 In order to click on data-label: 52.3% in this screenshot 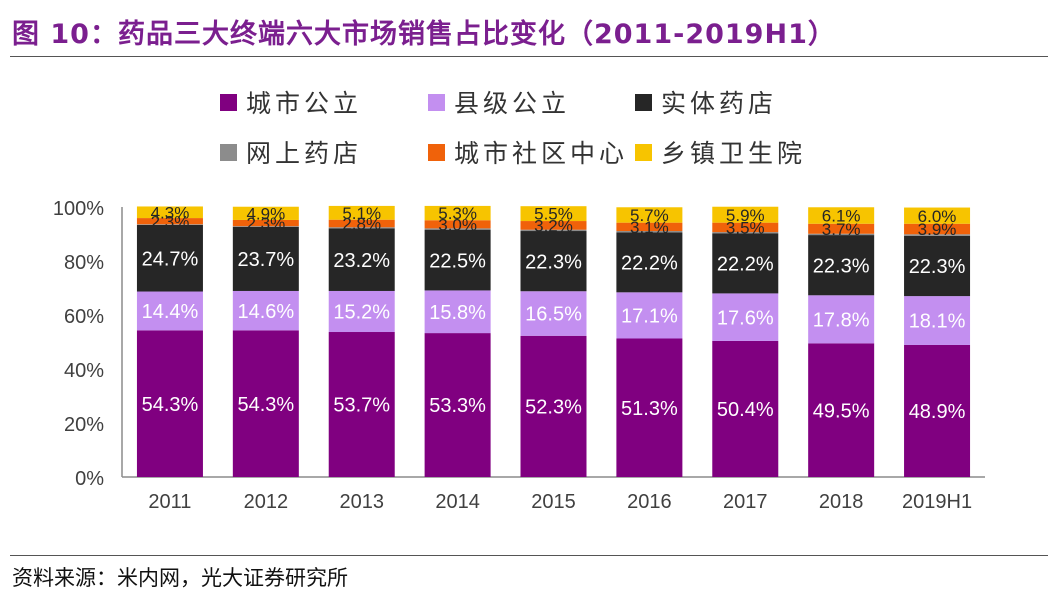, I will do `click(553, 408)`.